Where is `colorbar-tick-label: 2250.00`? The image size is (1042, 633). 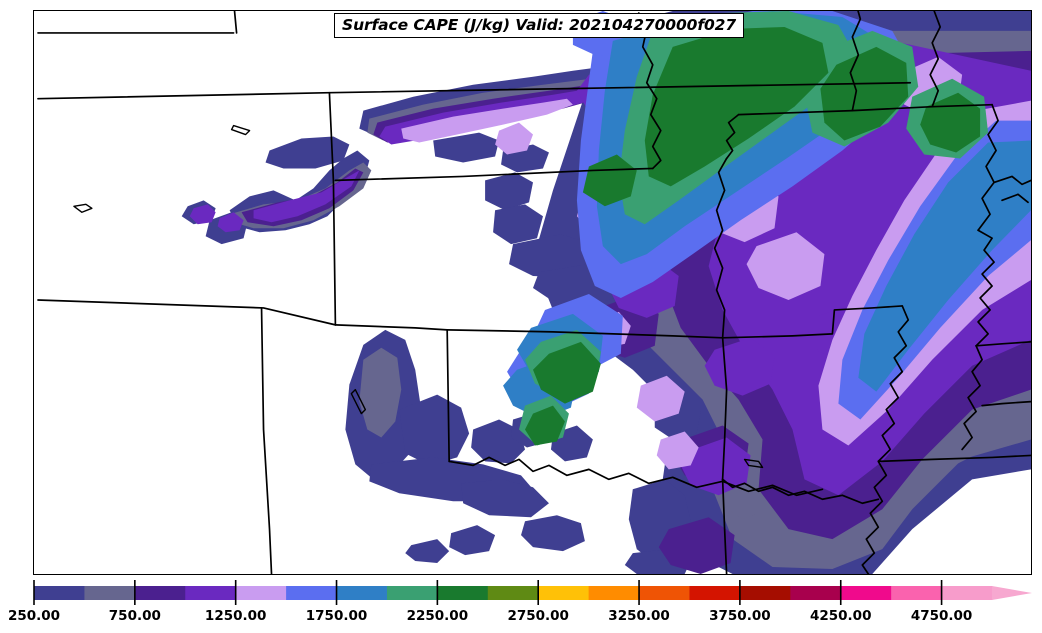 colorbar-tick-label: 2250.00 is located at coordinates (438, 616).